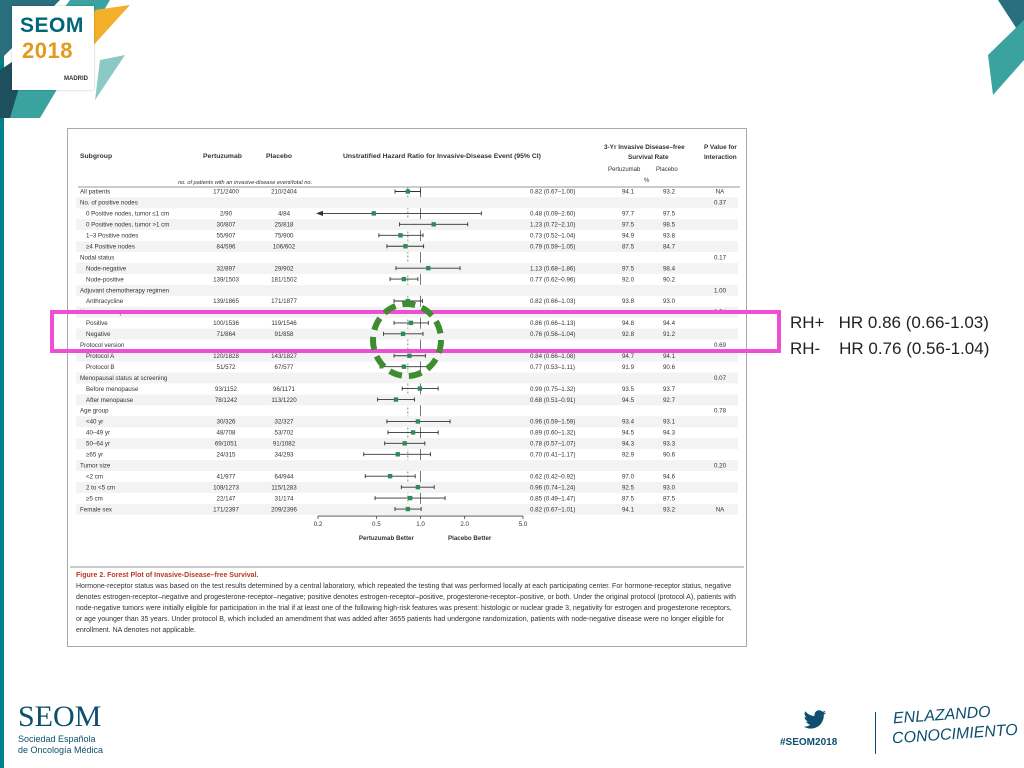  Describe the element at coordinates (552, 444) in the screenshot. I see `row-ci-text: 0.78 (0.57–1.07)` at that location.